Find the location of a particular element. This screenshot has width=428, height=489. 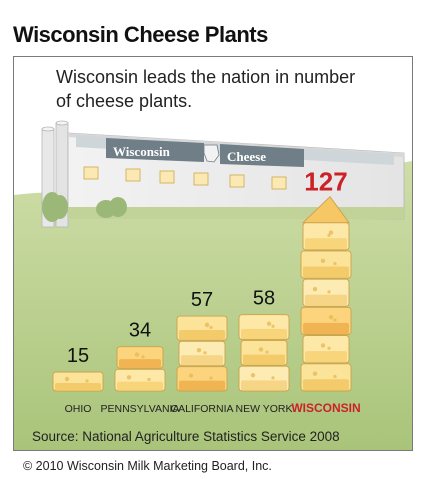

cheese-bar-wisconsin is located at coordinates (326, 294).